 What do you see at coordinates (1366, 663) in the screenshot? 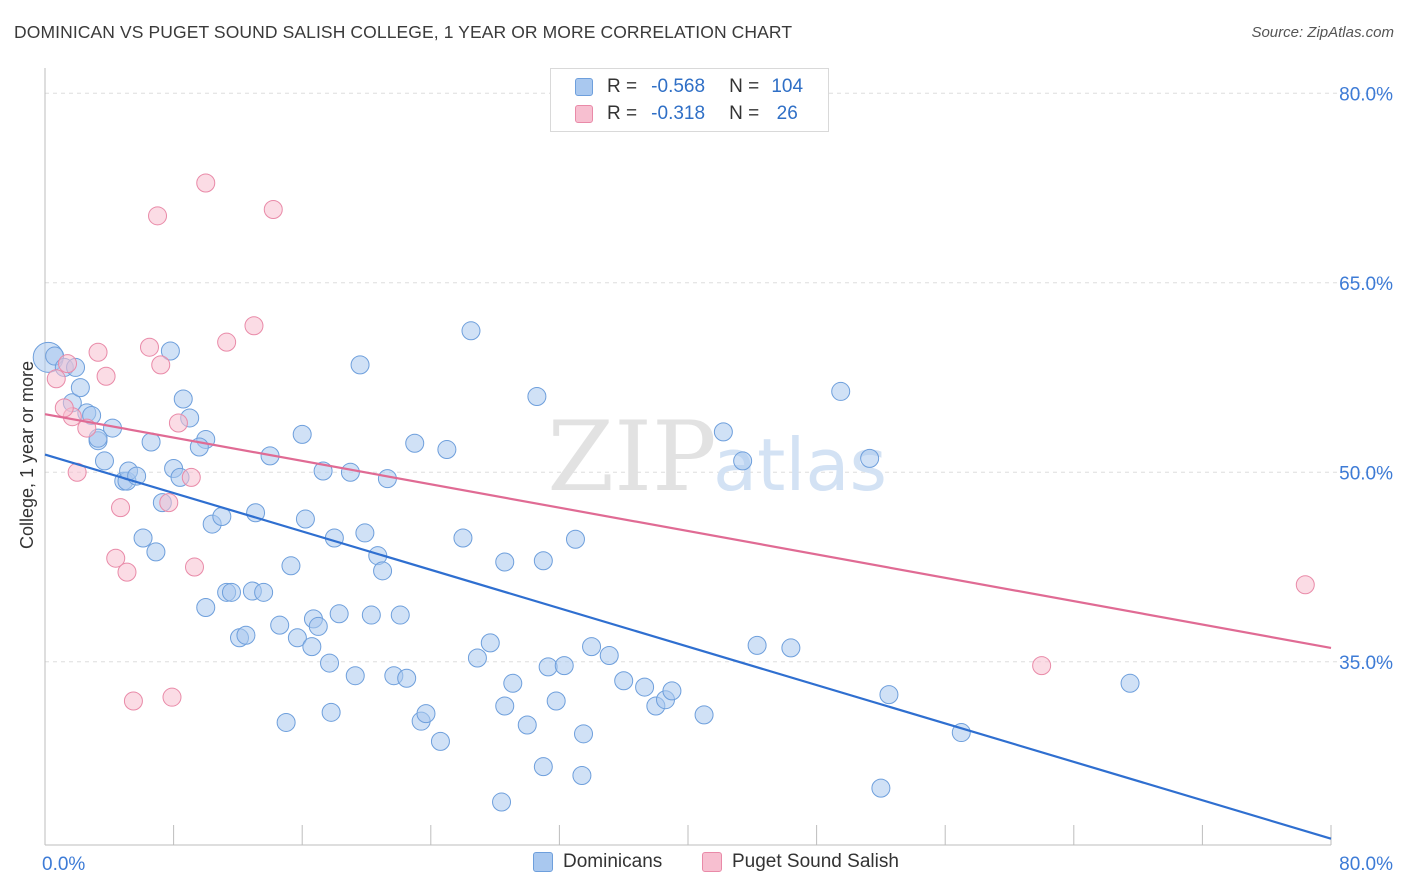
I see `y-tick-label: 35.0%` at bounding box center [1366, 663].